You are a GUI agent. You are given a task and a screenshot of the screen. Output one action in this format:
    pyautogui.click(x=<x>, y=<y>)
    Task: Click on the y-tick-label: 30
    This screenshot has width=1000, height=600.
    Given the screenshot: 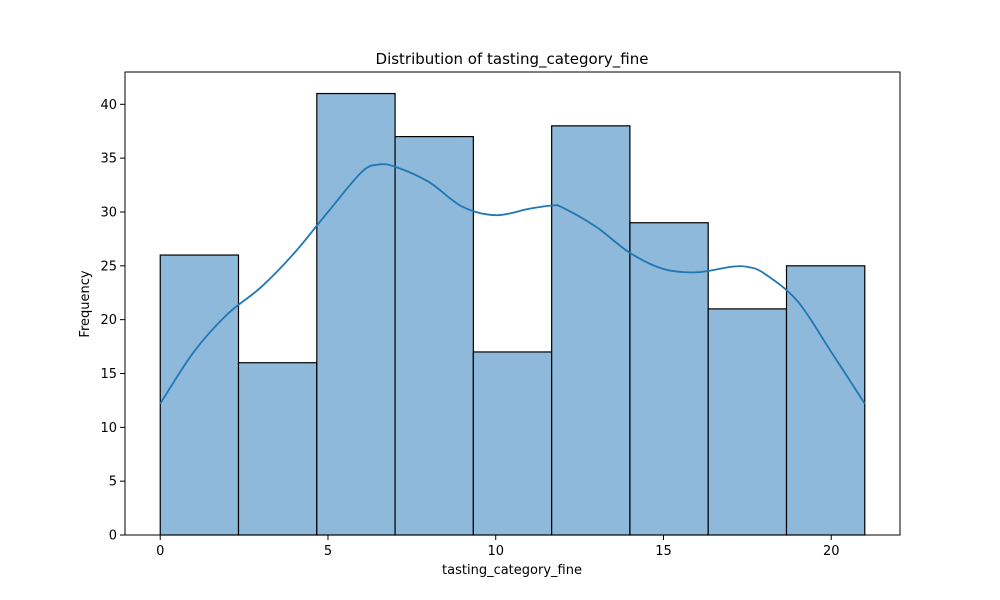 What is the action you would take?
    pyautogui.click(x=108, y=212)
    